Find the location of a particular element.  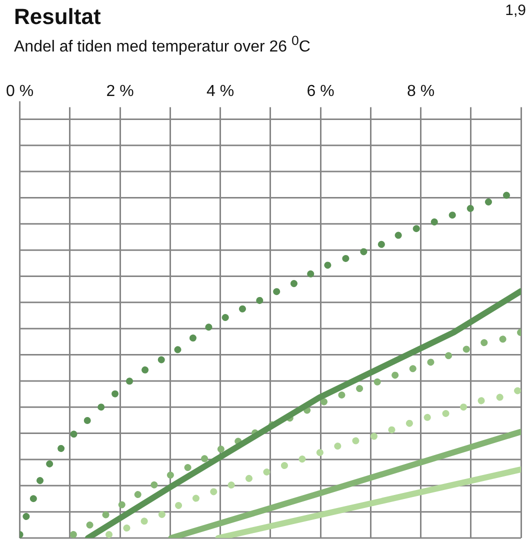

x-tick-label: 4 % is located at coordinates (220, 91).